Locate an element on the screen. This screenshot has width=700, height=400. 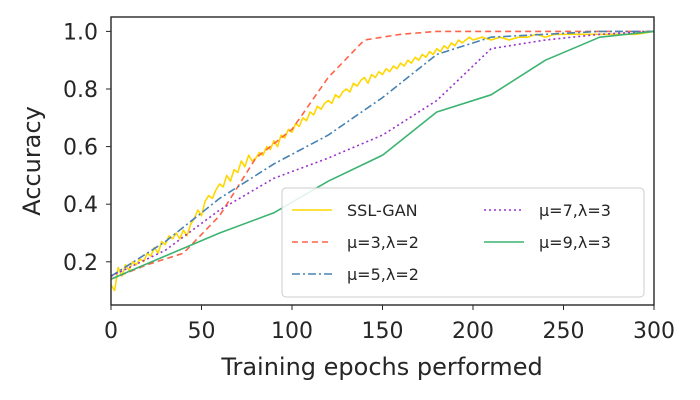
y-tick-label: 1.0 is located at coordinates (80, 32).